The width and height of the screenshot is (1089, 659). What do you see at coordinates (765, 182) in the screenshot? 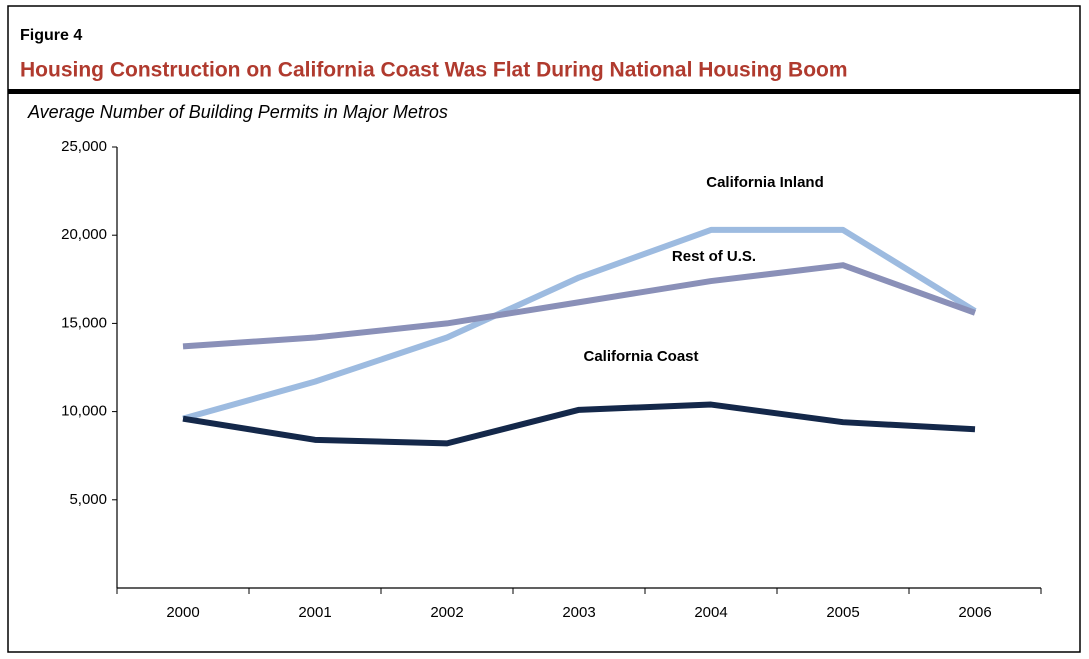
I see `series-label: California Inland` at bounding box center [765, 182].